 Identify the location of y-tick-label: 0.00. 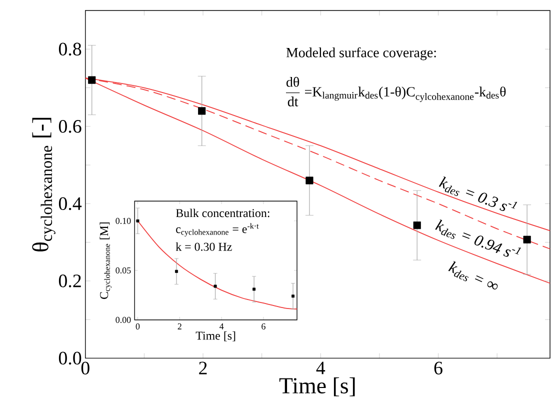
(123, 319).